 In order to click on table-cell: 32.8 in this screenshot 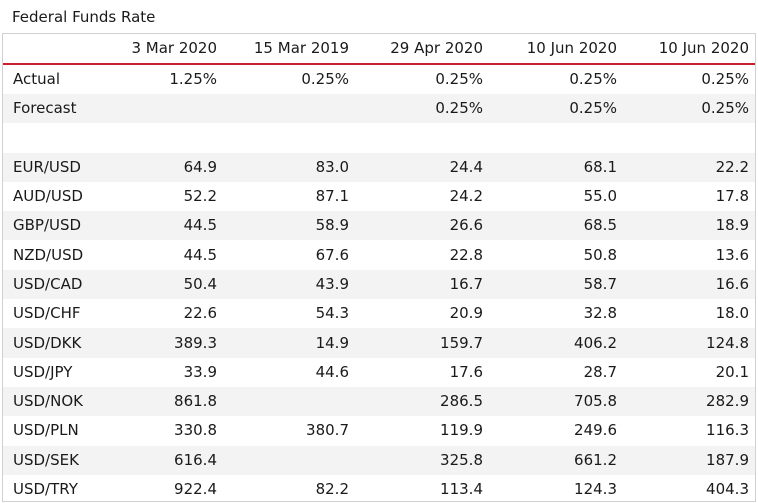, I will do `click(600, 313)`.